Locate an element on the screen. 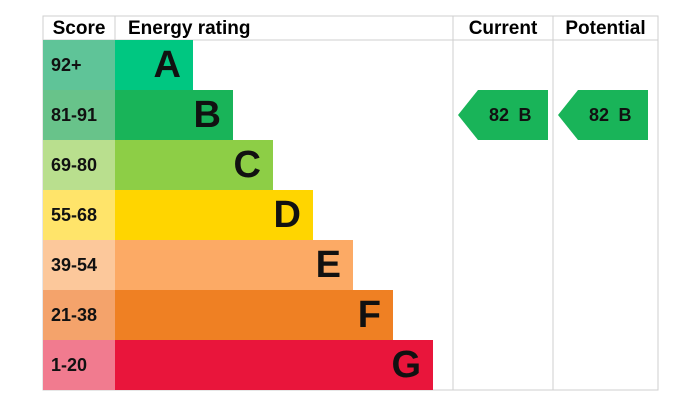 The image size is (692, 406). current-arrow is located at coordinates (503, 115).